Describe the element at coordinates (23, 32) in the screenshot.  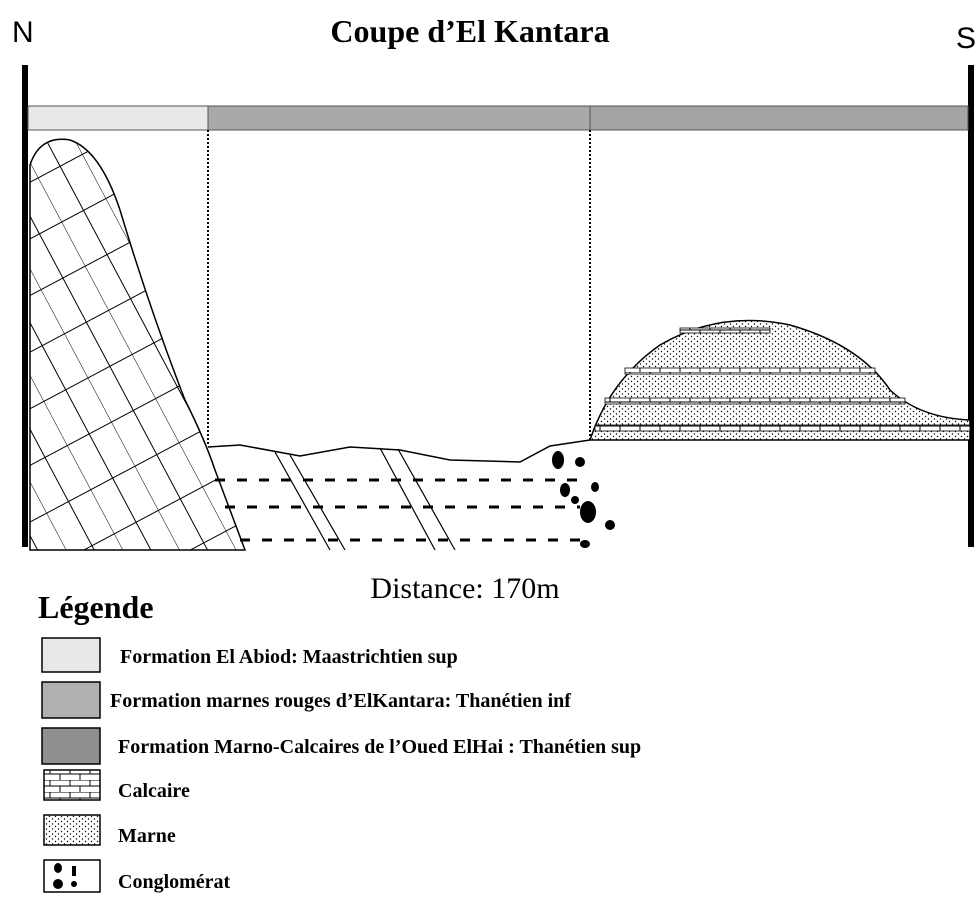
I see `north-label: N` at that location.